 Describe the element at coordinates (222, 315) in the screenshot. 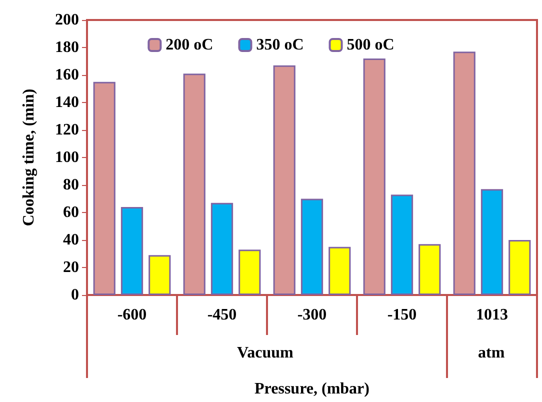

I see `x-tick-label: -450` at that location.